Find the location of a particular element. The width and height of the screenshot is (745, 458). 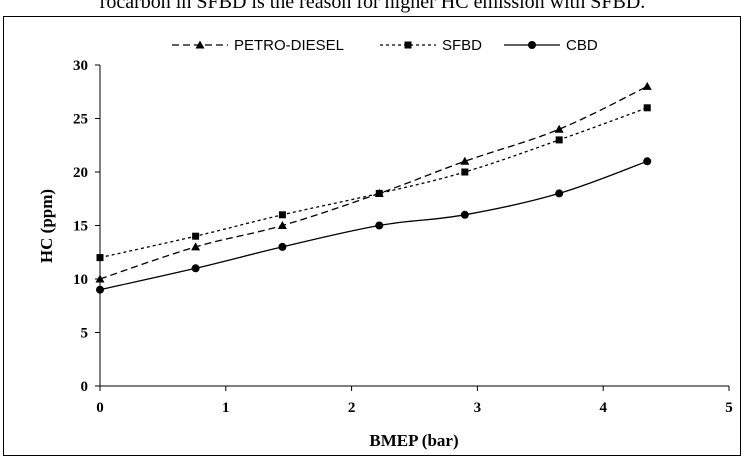

y-tick-label: 30 is located at coordinates (80, 66).